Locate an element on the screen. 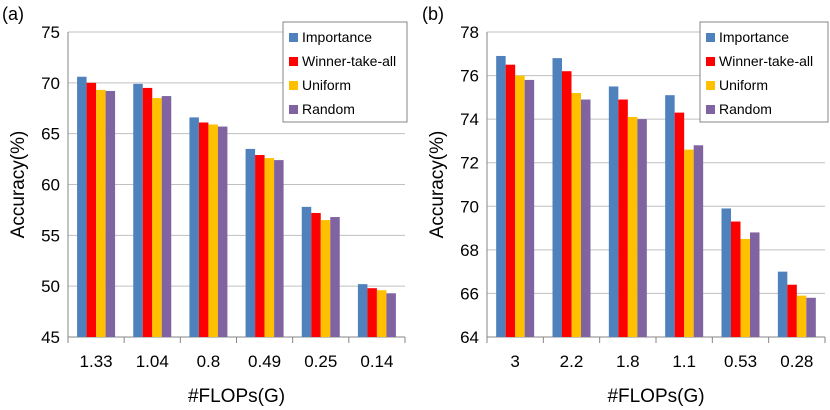  x-tick-label: 0.53 is located at coordinates (740, 361).